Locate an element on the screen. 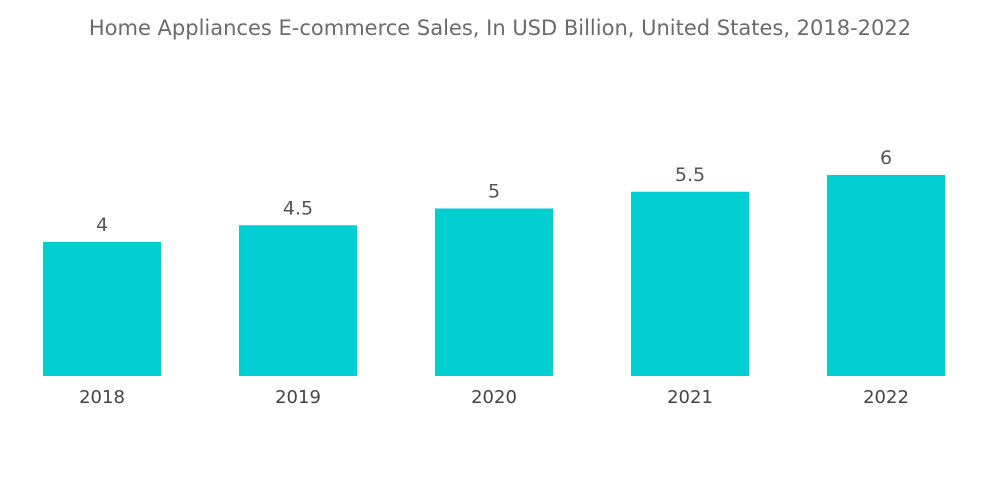  x-tick-labels-group: 2018 2019 2020 2021 2022 is located at coordinates (494, 397).